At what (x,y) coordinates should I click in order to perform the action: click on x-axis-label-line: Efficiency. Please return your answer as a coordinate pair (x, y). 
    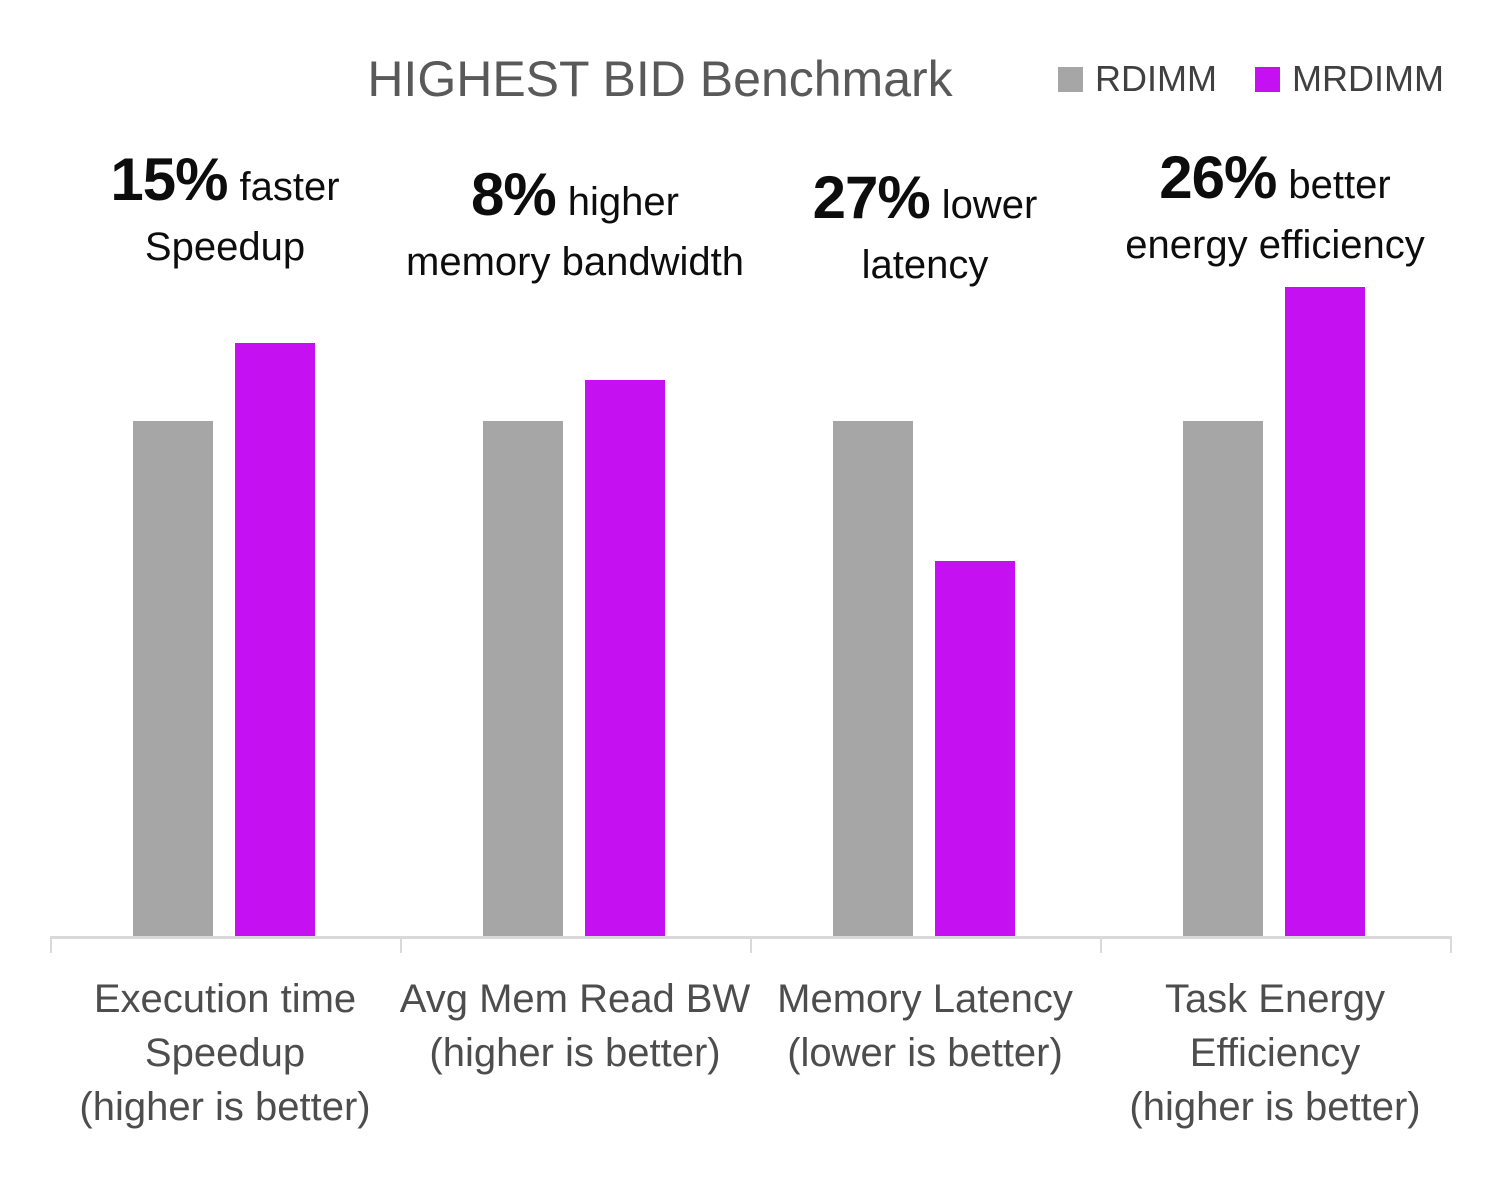
    Looking at the image, I should click on (1275, 1053).